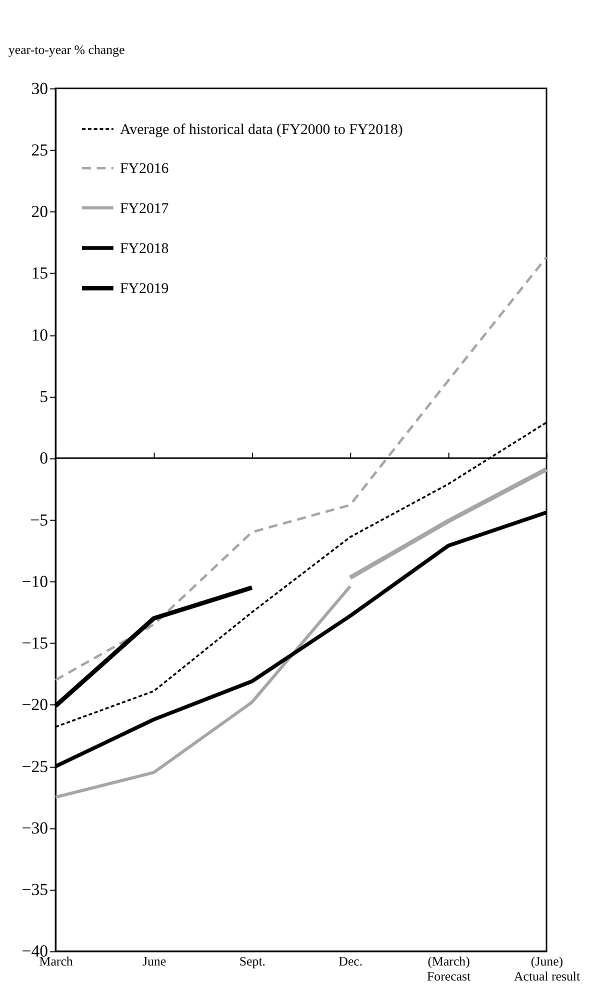 The image size is (610, 995). Describe the element at coordinates (144, 208) in the screenshot. I see `legend-label: FY2017` at that location.